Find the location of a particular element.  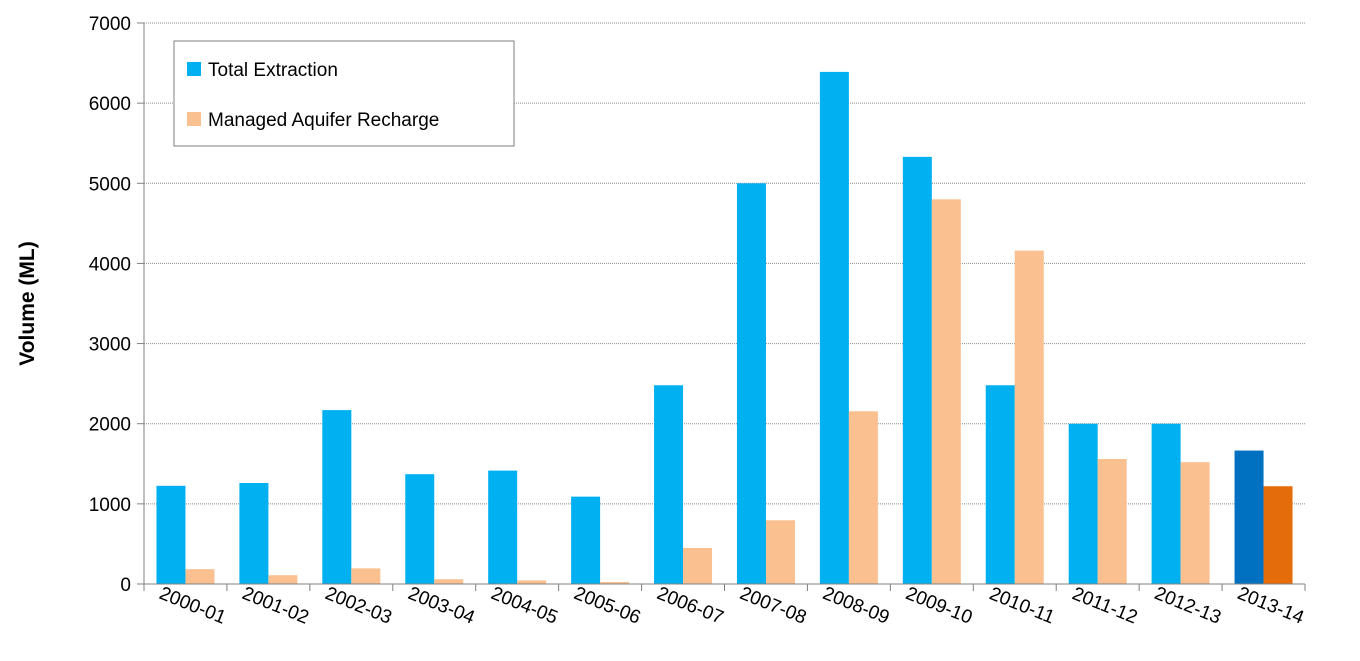

x-tick-label: 2000-01 is located at coordinates (192, 606).